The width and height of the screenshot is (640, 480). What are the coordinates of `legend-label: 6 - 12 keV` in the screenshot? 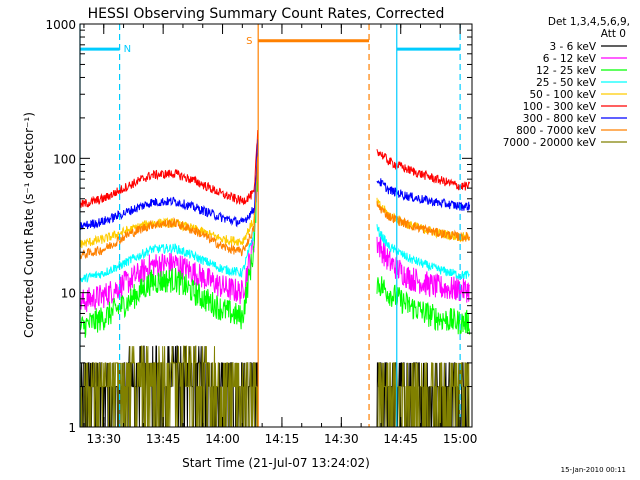 It's located at (570, 59).